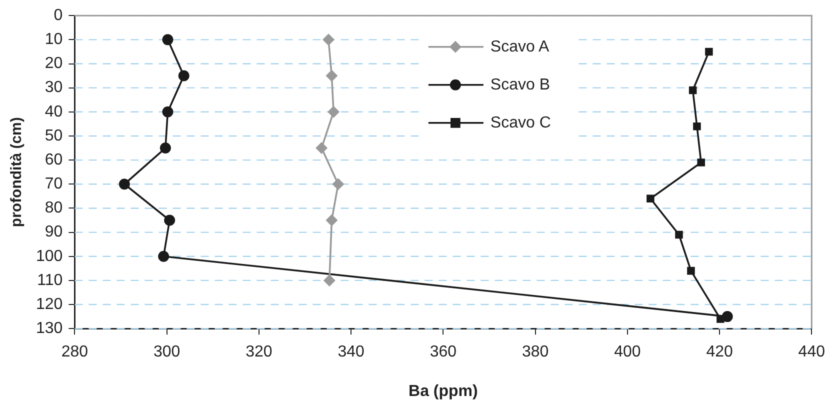 Image resolution: width=833 pixels, height=409 pixels. Describe the element at coordinates (53, 39) in the screenshot. I see `y-tick-label: 10` at that location.